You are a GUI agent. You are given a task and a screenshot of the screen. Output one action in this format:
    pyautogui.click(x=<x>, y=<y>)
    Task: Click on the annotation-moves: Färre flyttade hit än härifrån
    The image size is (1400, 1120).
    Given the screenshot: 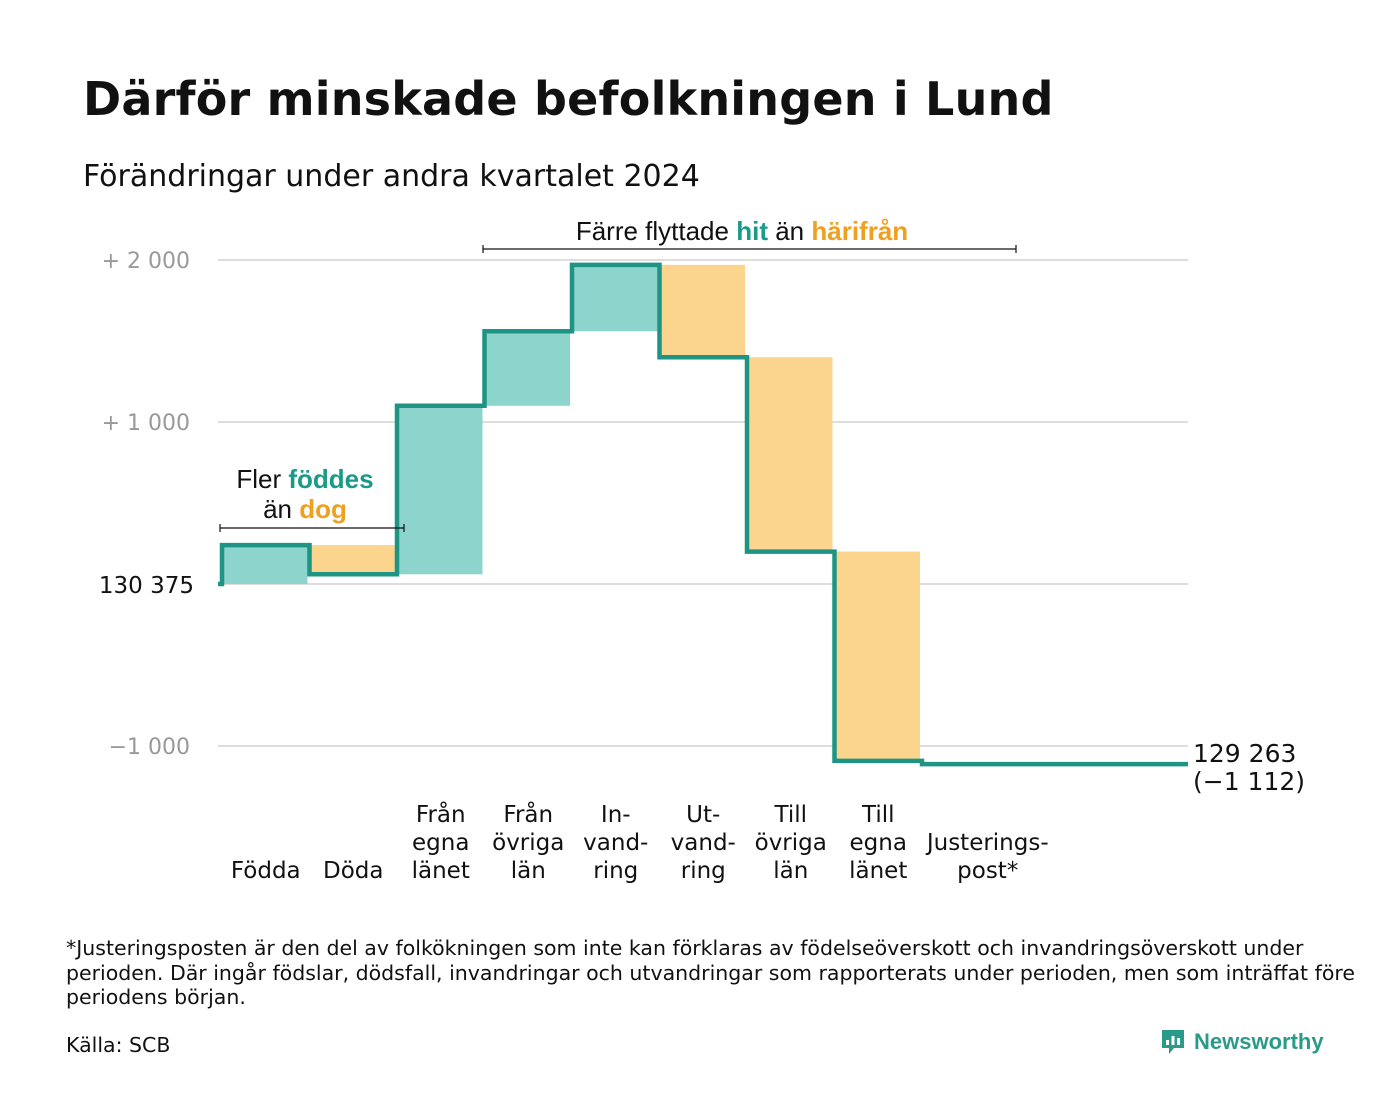 What is the action you would take?
    pyautogui.click(x=742, y=231)
    